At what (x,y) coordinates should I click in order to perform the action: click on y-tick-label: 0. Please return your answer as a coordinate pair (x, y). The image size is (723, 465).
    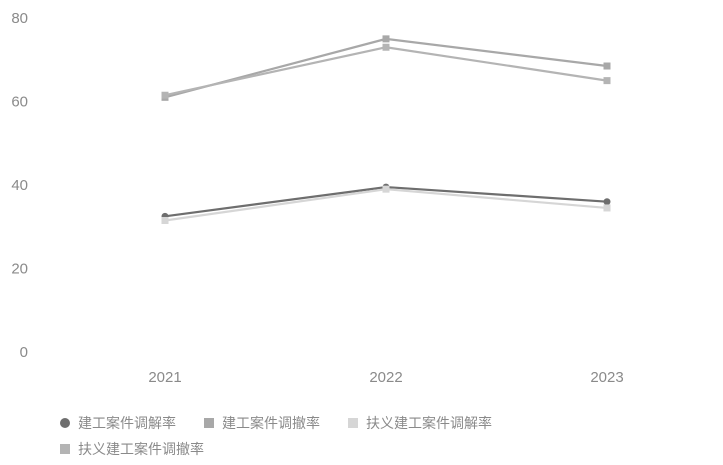
    Looking at the image, I should click on (24, 352).